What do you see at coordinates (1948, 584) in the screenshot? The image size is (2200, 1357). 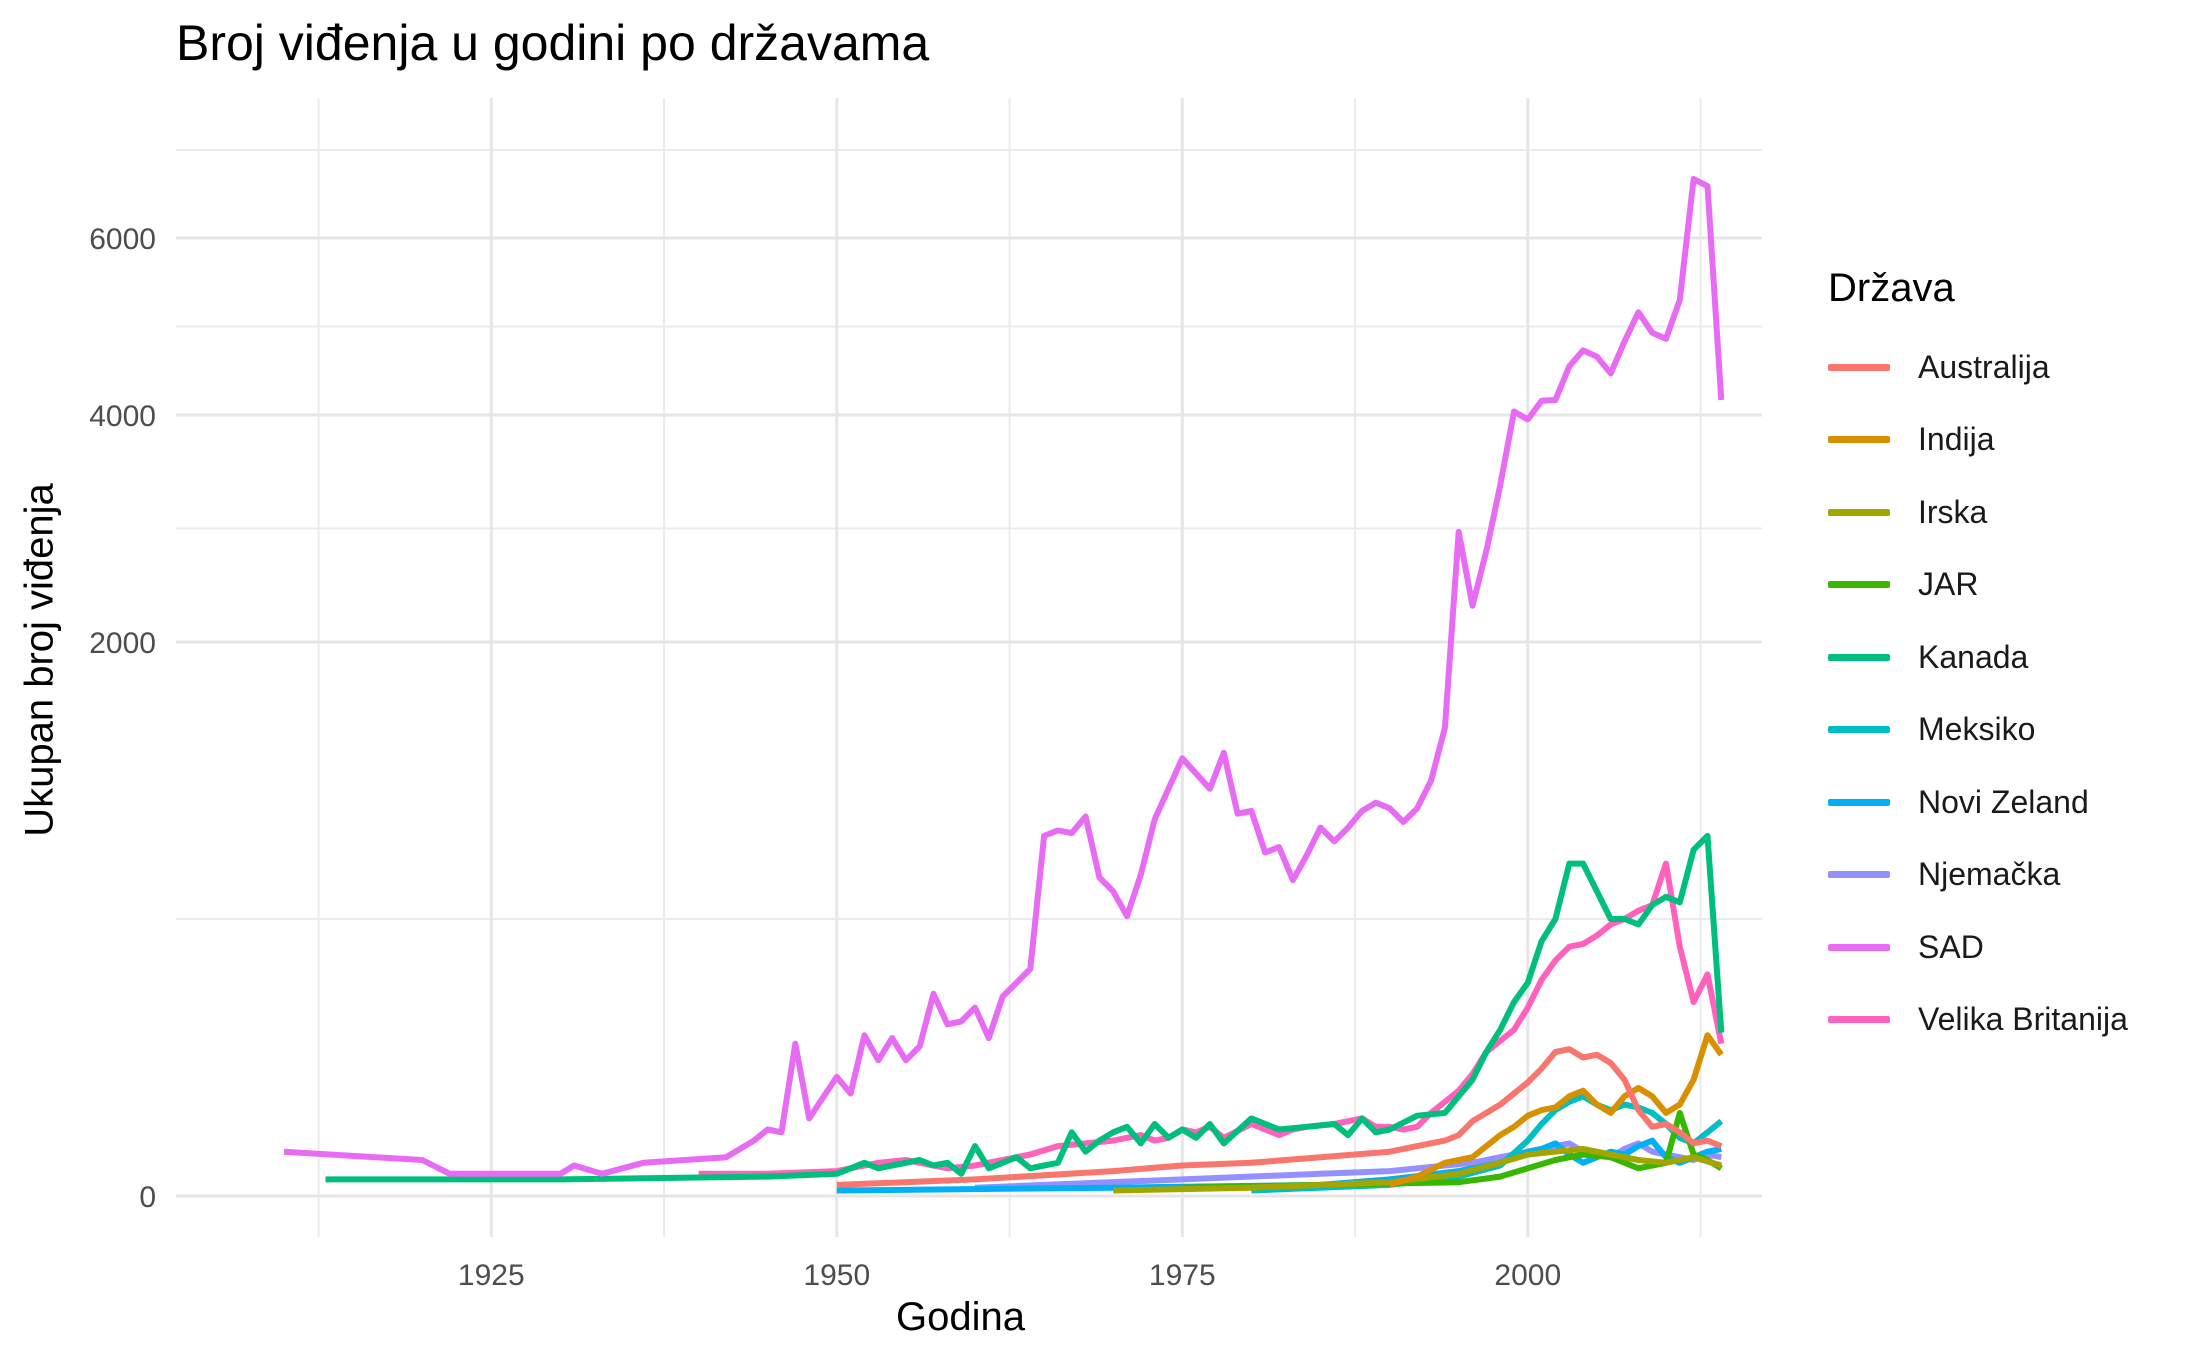 I see `legend-label: JAR` at bounding box center [1948, 584].